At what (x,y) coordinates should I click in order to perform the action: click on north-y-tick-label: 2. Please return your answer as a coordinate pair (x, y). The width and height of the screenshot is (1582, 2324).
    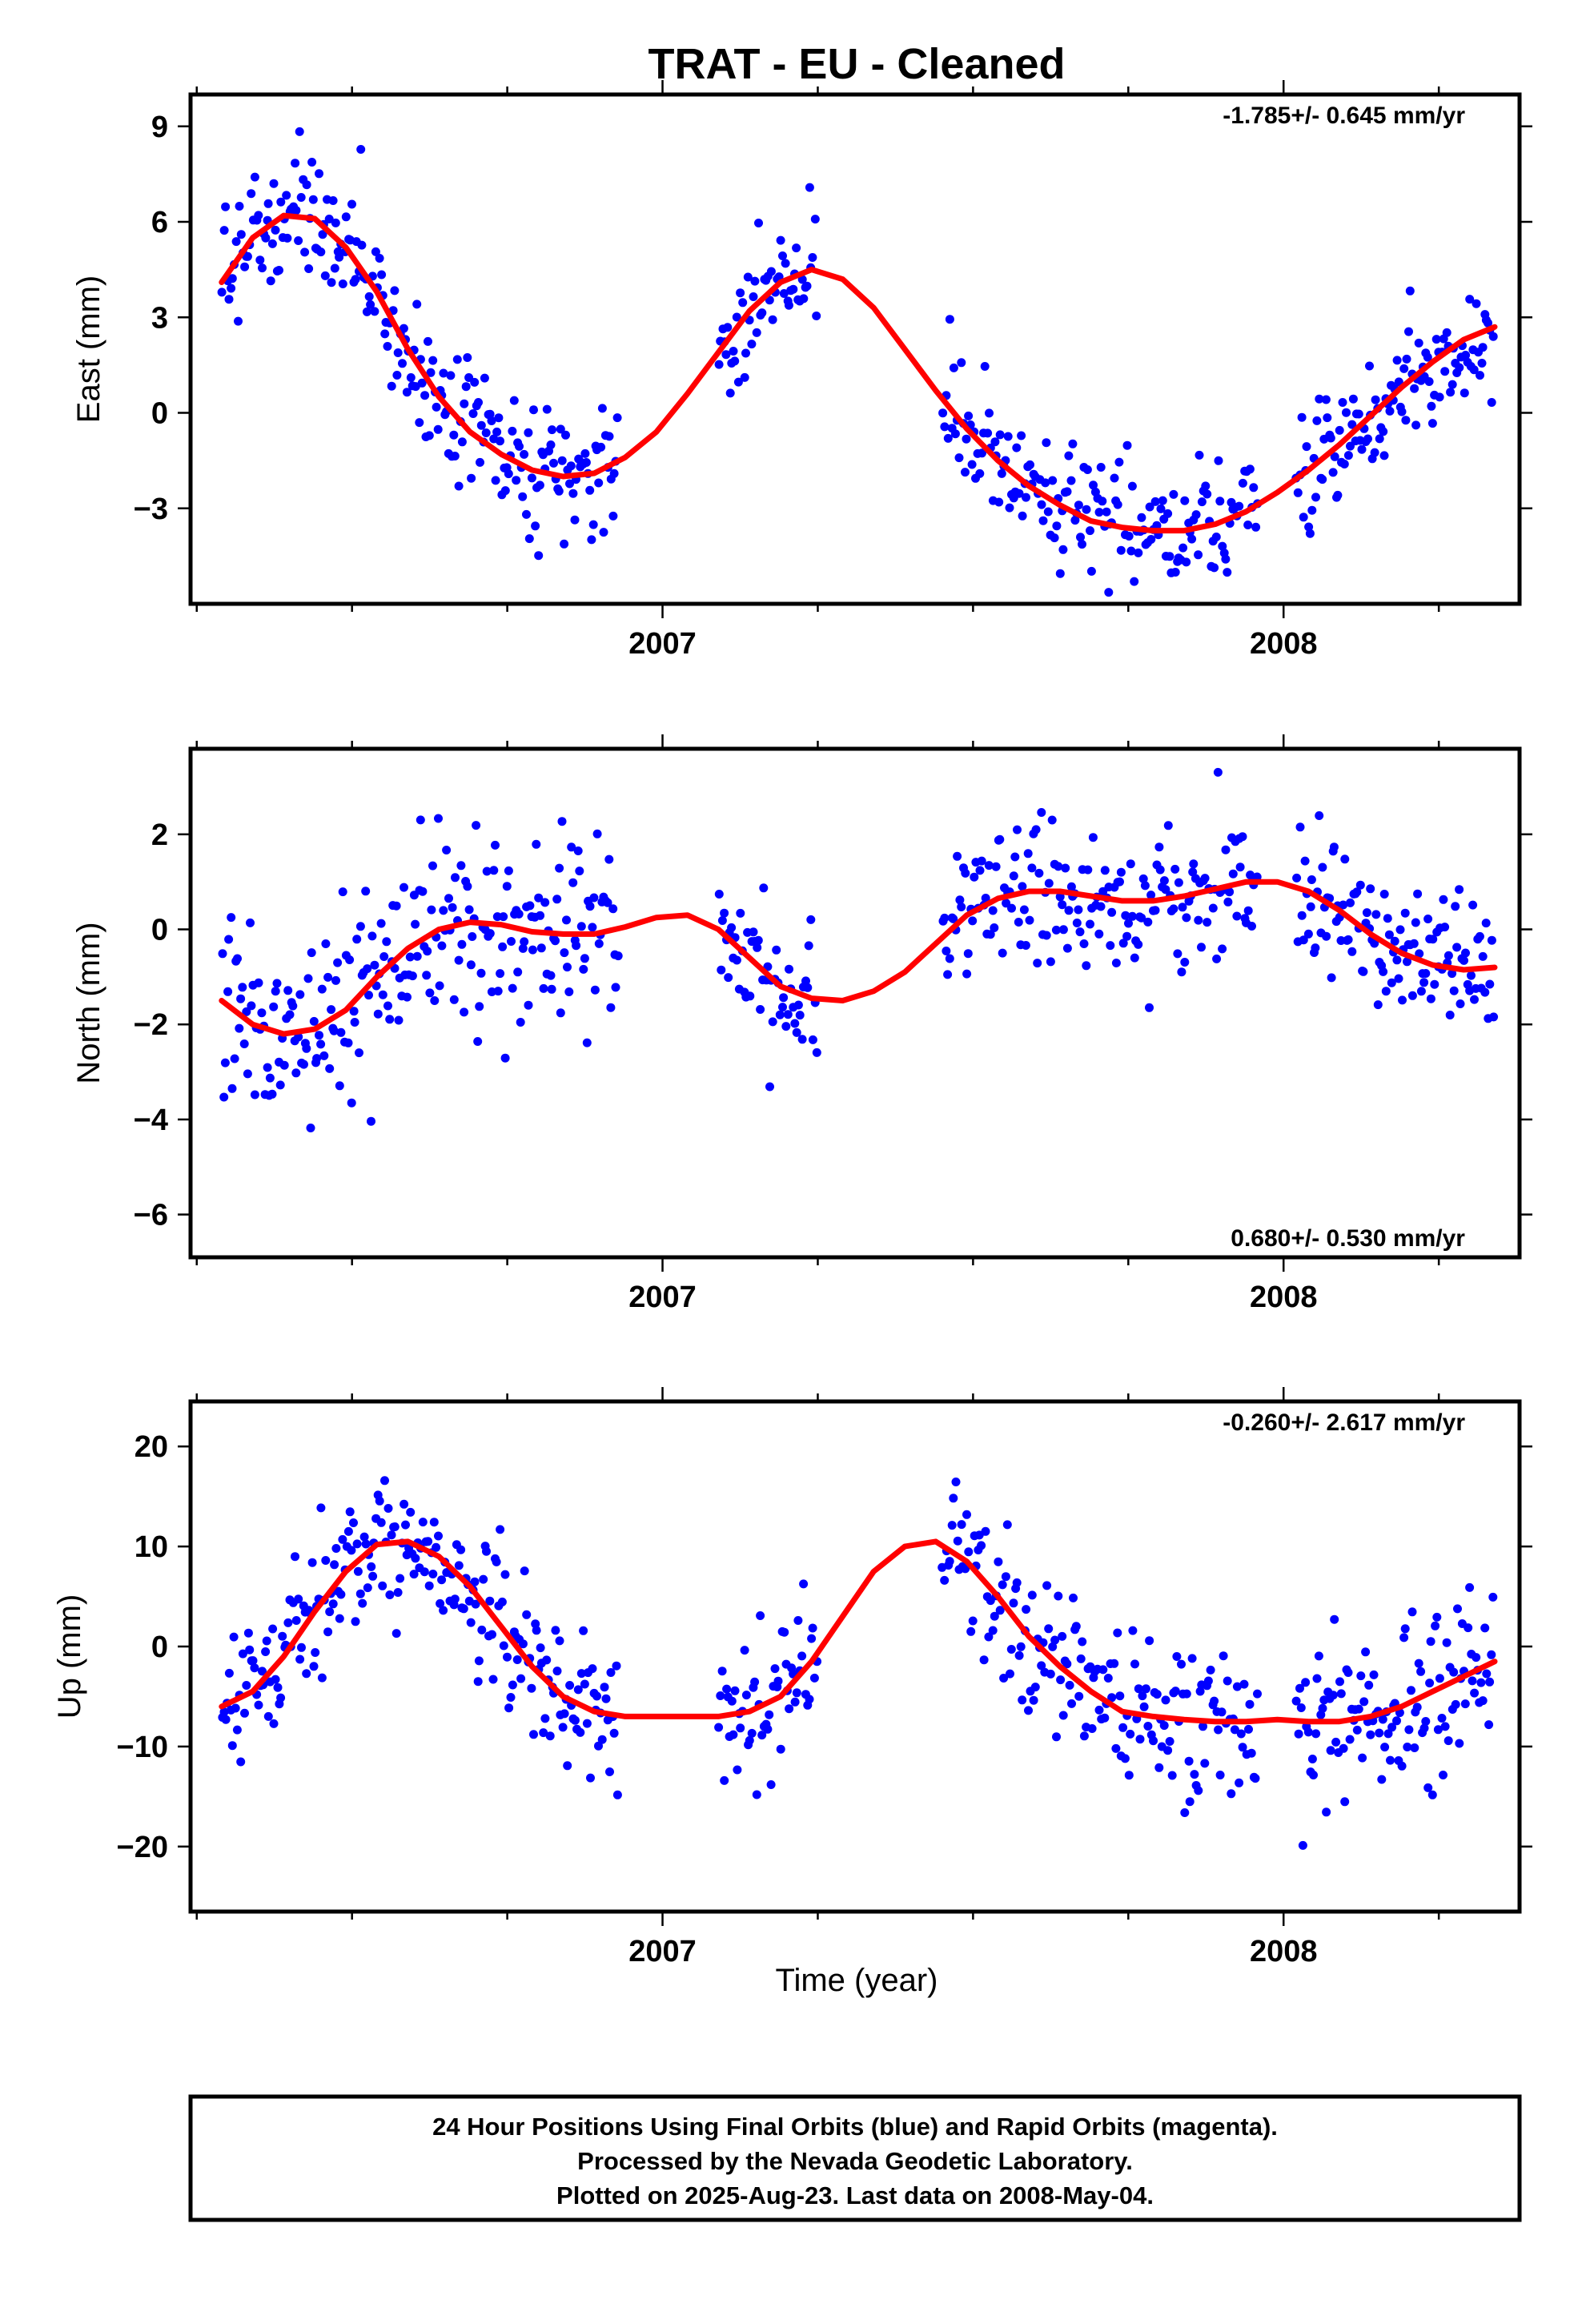
    Looking at the image, I should click on (159, 835).